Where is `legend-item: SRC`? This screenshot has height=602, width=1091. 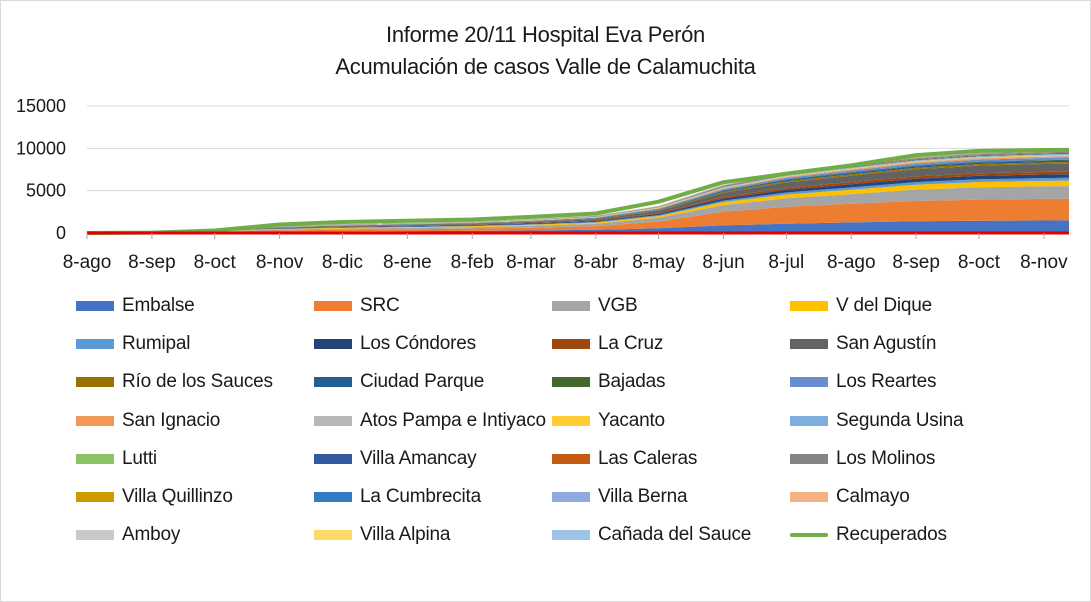 legend-item: SRC is located at coordinates (357, 306).